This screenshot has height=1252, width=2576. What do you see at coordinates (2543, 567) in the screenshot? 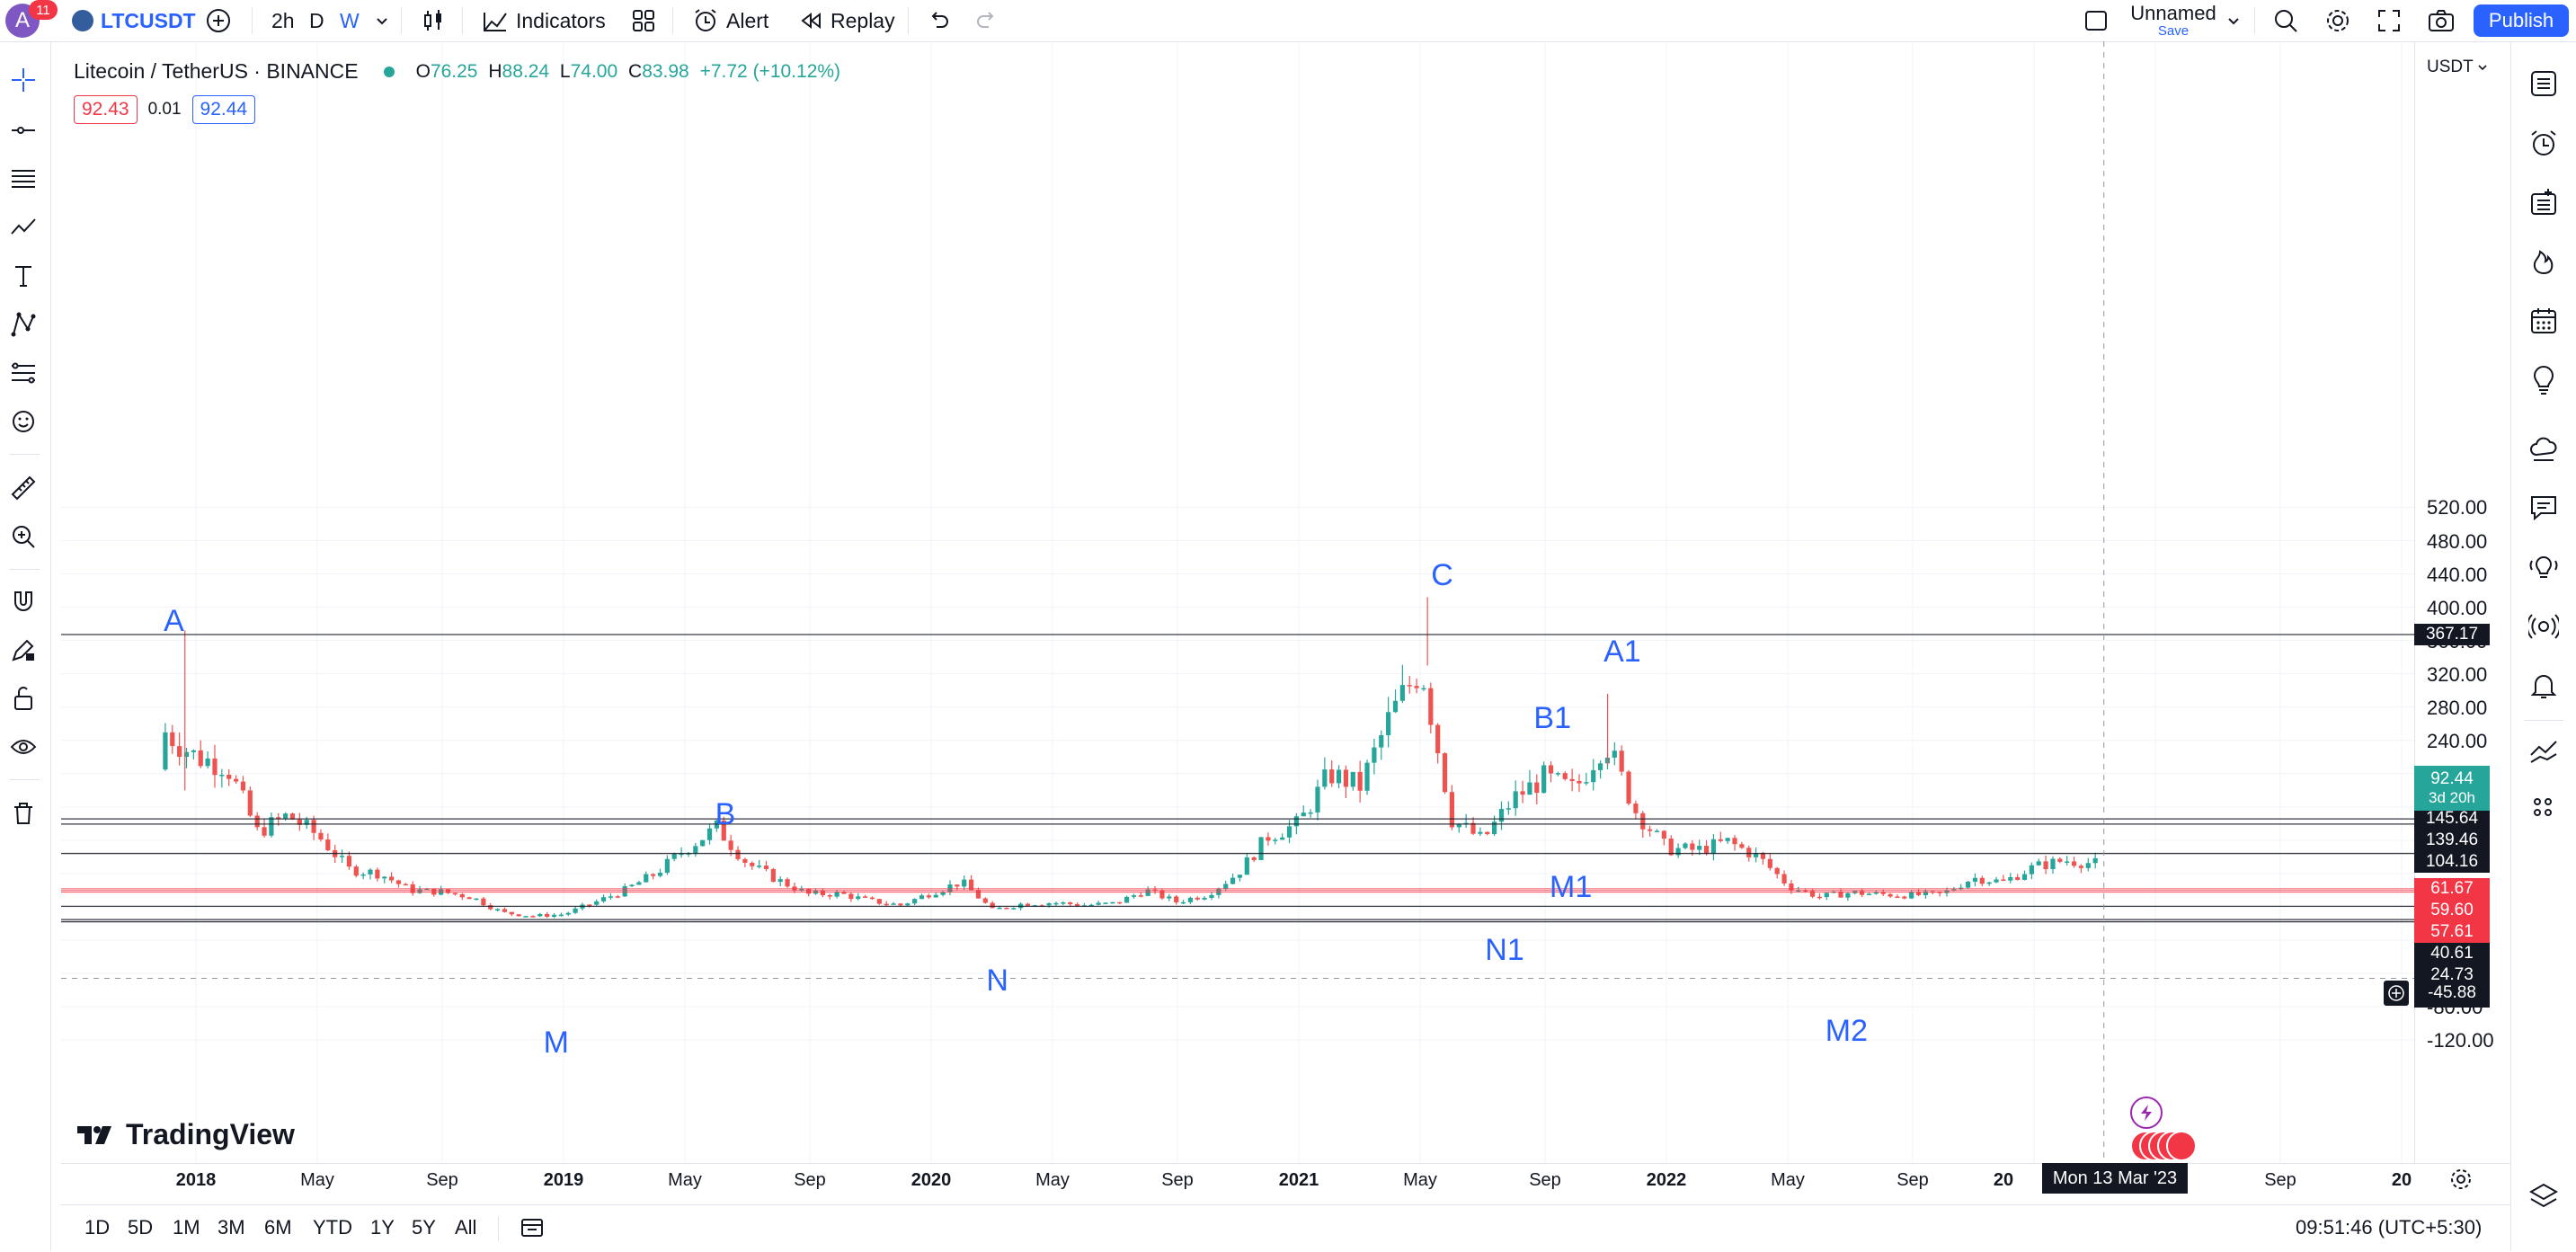
I see `tech-lightbulb-button` at bounding box center [2543, 567].